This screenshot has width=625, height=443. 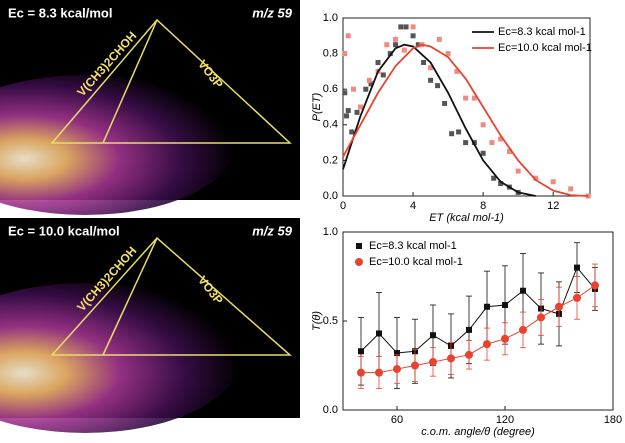 What do you see at coordinates (317, 106) in the screenshot?
I see `y-axis-label: P(ET)` at bounding box center [317, 106].